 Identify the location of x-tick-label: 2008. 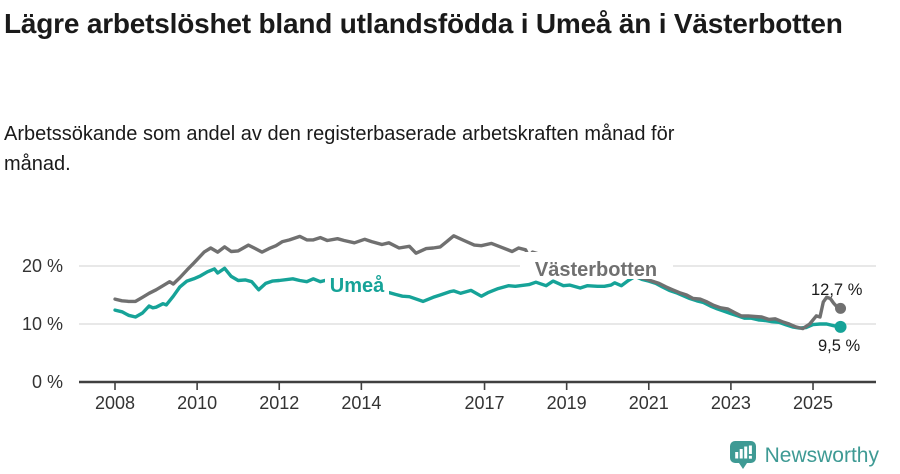
(115, 403).